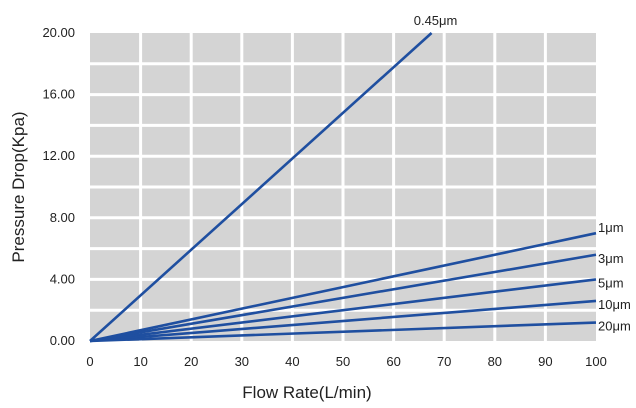 The image size is (636, 408). I want to click on x-tick-label: 10, so click(140, 361).